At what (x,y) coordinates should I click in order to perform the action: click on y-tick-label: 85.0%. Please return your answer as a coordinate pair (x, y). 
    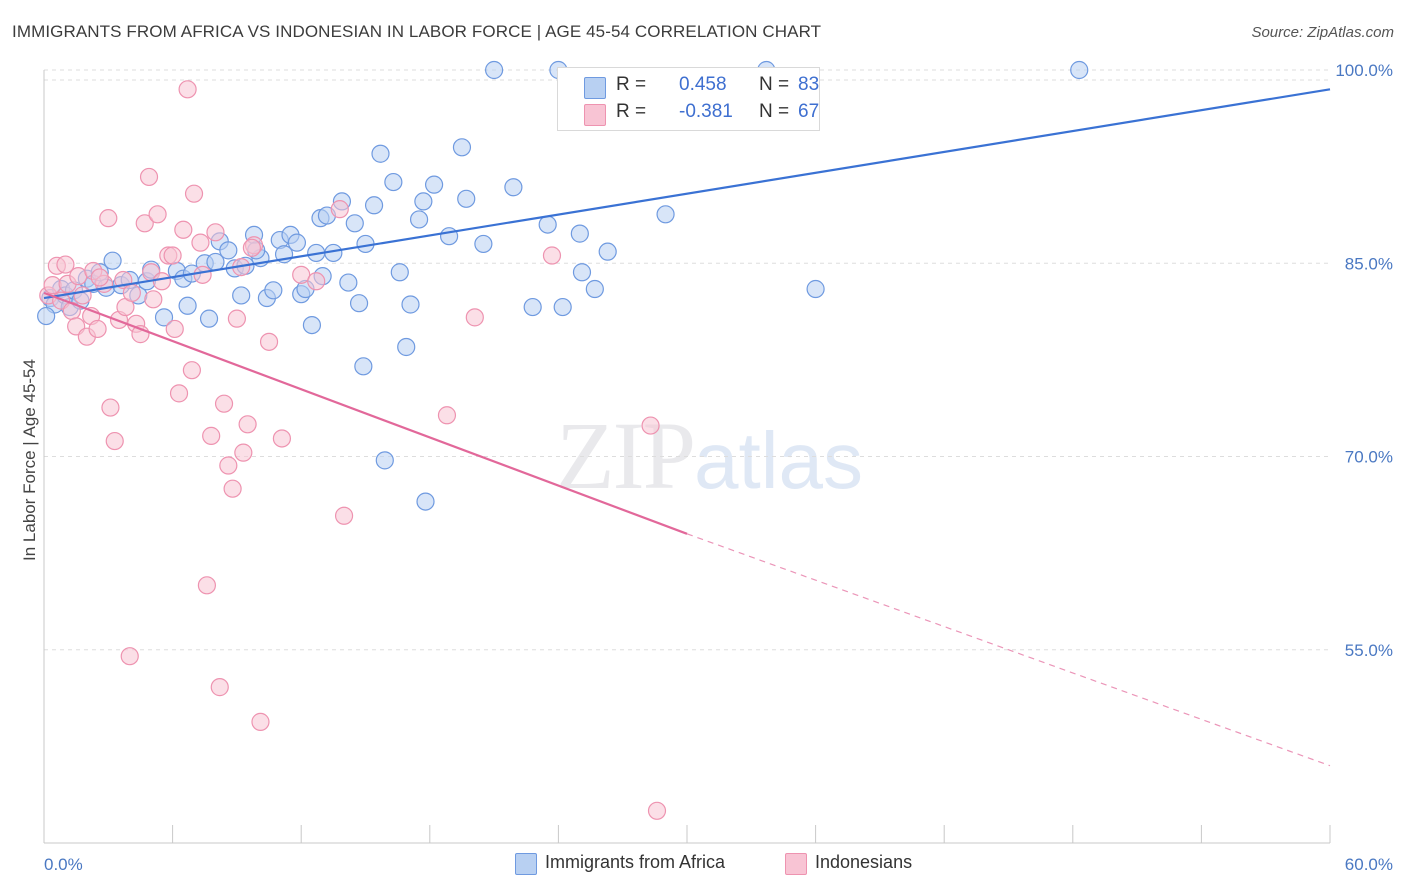
    Looking at the image, I should click on (1369, 263).